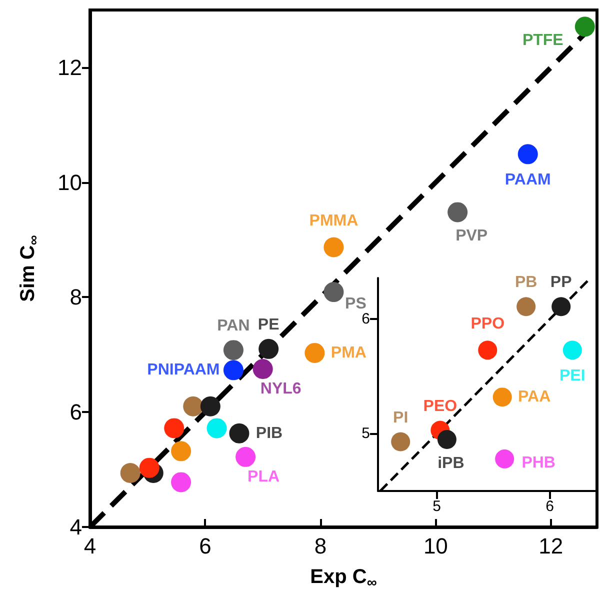  Describe the element at coordinates (527, 180) in the screenshot. I see `annotation: PAAM` at that location.